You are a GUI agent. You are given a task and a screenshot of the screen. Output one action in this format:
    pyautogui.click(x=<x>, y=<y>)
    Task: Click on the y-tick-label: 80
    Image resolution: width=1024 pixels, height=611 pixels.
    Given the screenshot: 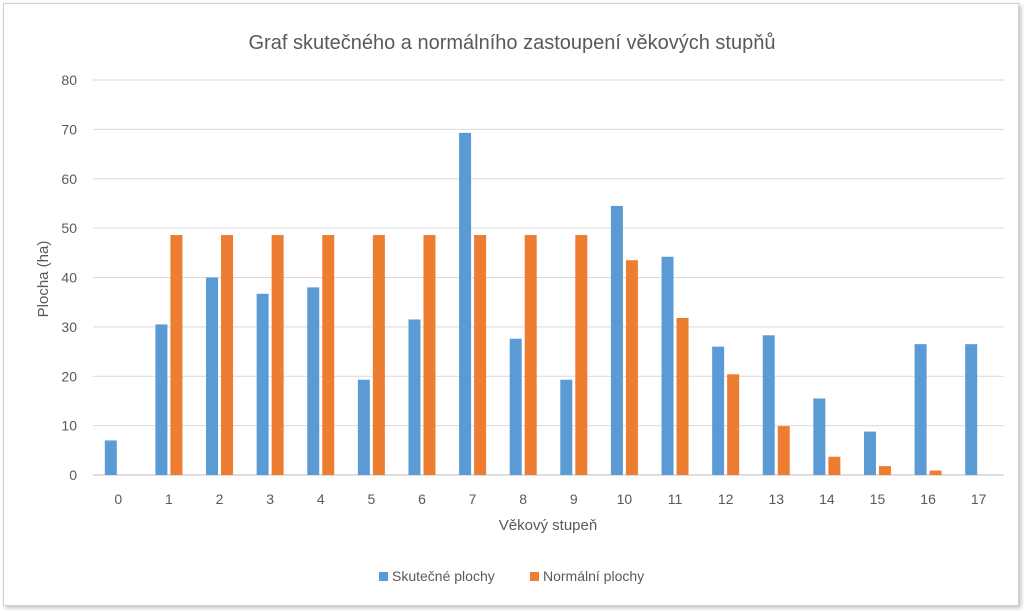 What is the action you would take?
    pyautogui.click(x=69, y=80)
    